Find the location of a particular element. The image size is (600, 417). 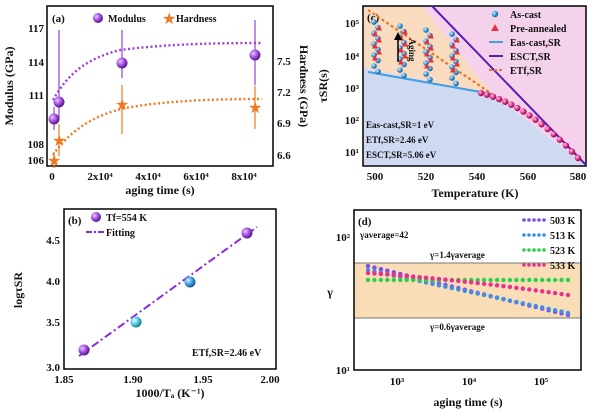

panel-b-annotation: ETf,SR=2.46 eV is located at coordinates (227, 353).